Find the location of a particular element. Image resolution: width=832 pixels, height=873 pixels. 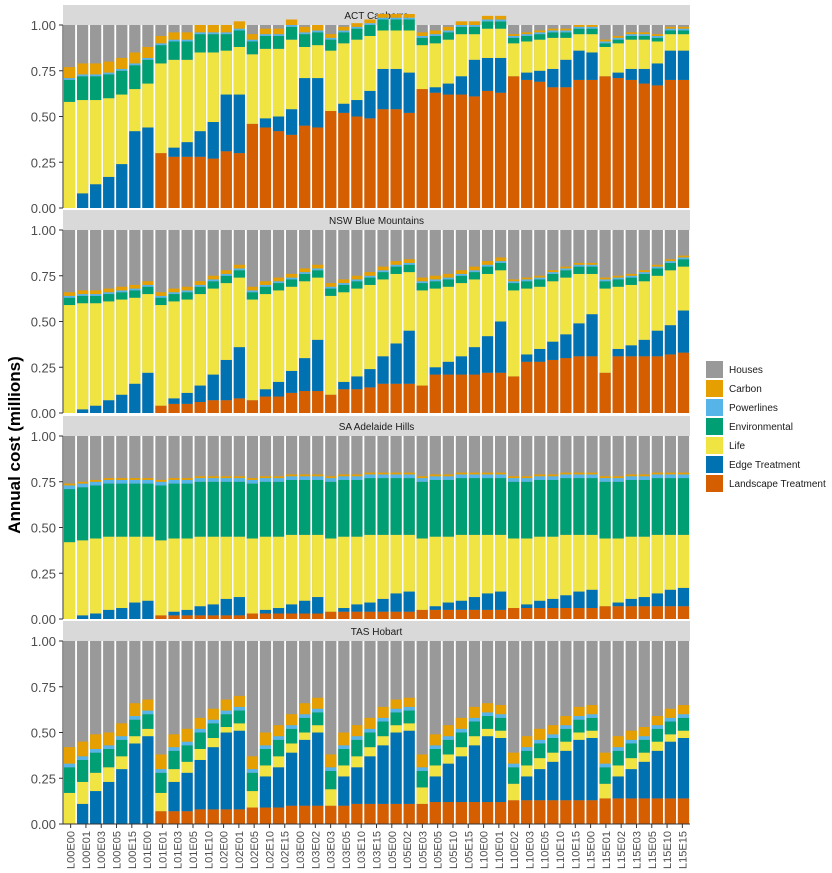

y-tick-label: 0.75 is located at coordinates (43, 71).